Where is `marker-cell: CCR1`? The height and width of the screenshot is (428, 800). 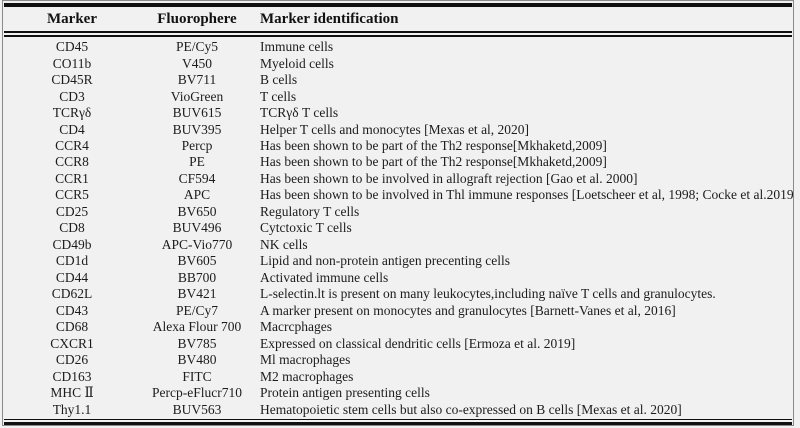
marker-cell: CCR1 is located at coordinates (72, 178).